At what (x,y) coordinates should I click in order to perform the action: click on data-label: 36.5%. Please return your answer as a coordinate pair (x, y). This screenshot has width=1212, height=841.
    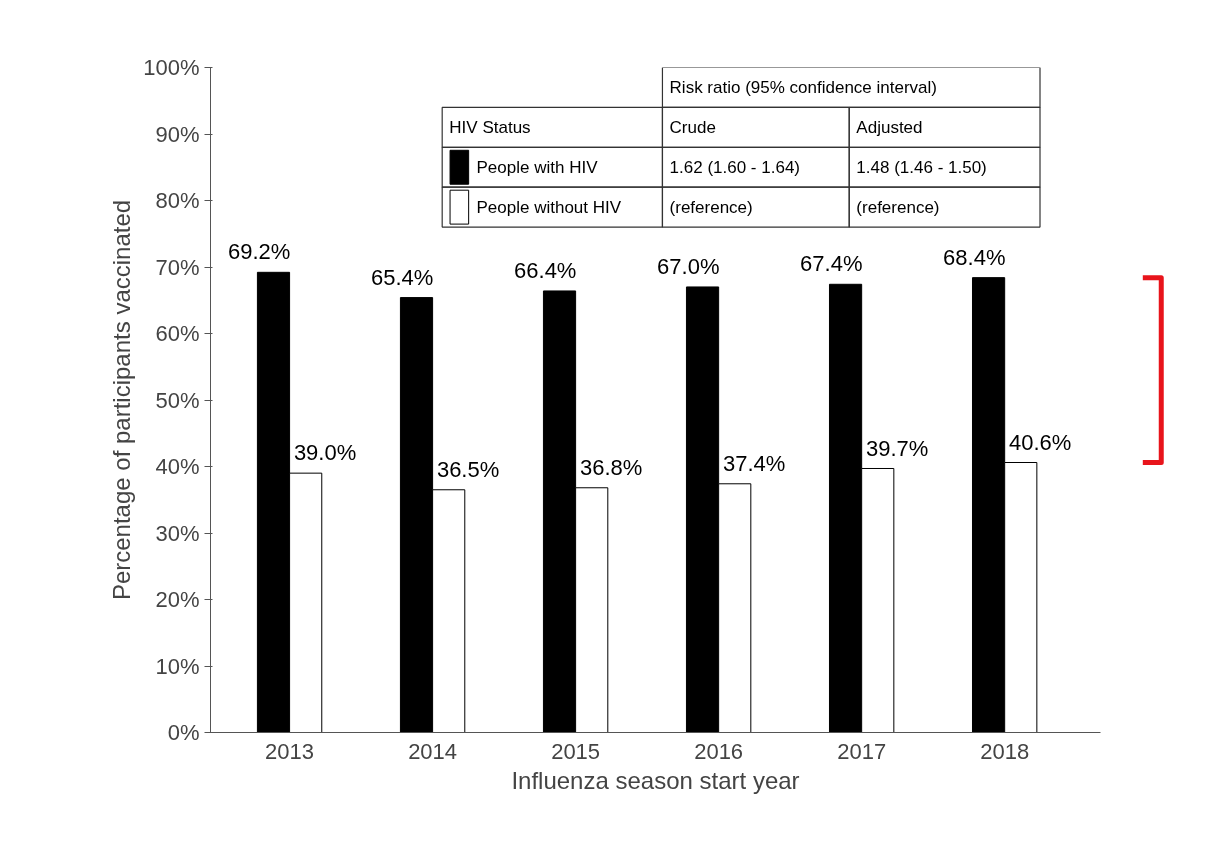
    Looking at the image, I should click on (468, 469).